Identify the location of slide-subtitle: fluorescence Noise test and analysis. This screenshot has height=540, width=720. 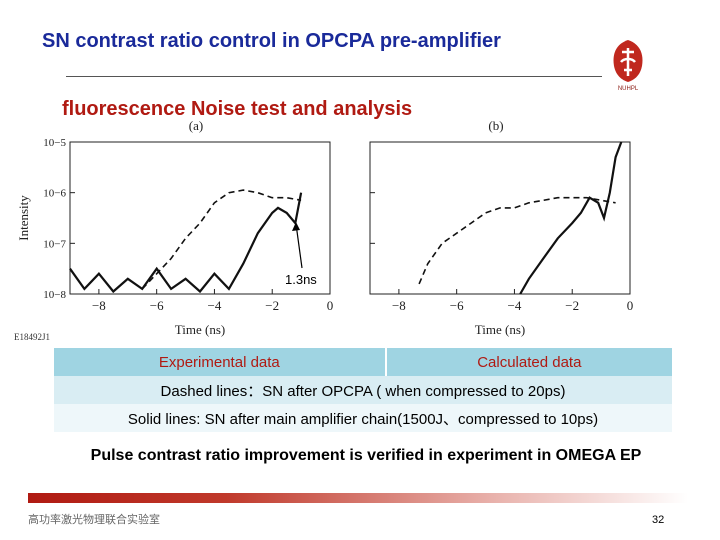
(237, 109).